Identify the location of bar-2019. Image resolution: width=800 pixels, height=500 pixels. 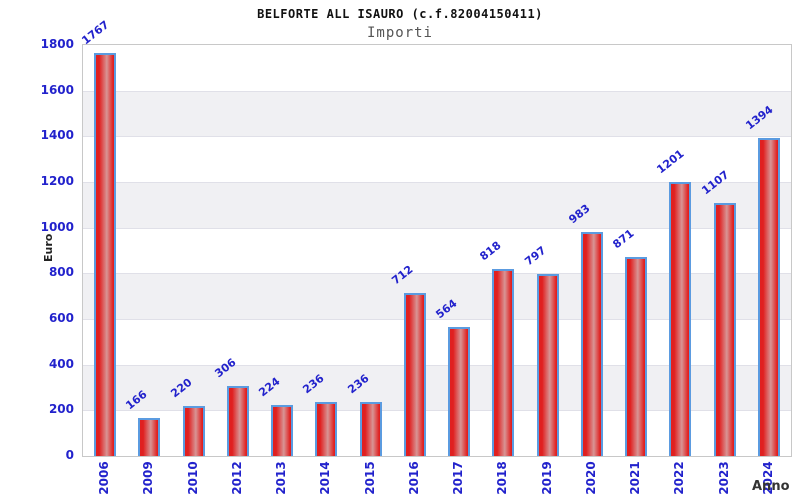
(547, 365).